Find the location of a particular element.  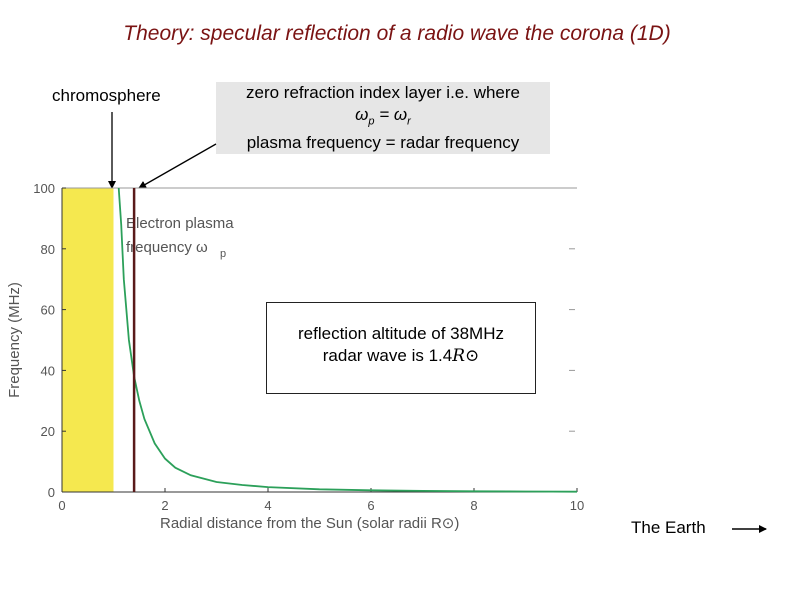

x-tick-label: 0 is located at coordinates (61, 505).